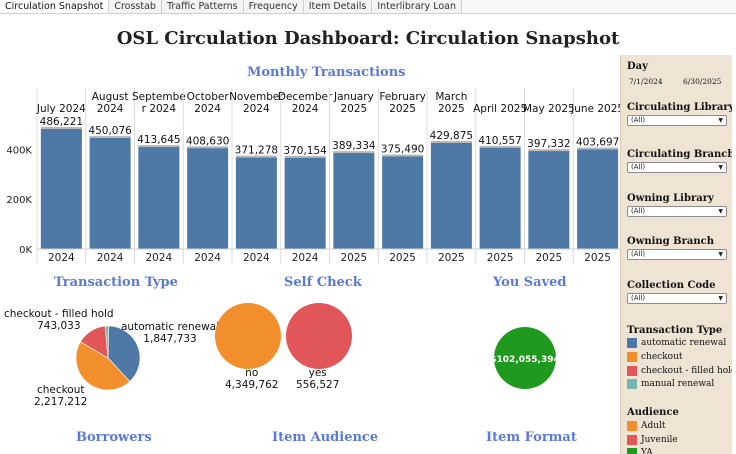  What do you see at coordinates (646, 425) in the screenshot?
I see `legend-item-adult: Adult` at bounding box center [646, 425].